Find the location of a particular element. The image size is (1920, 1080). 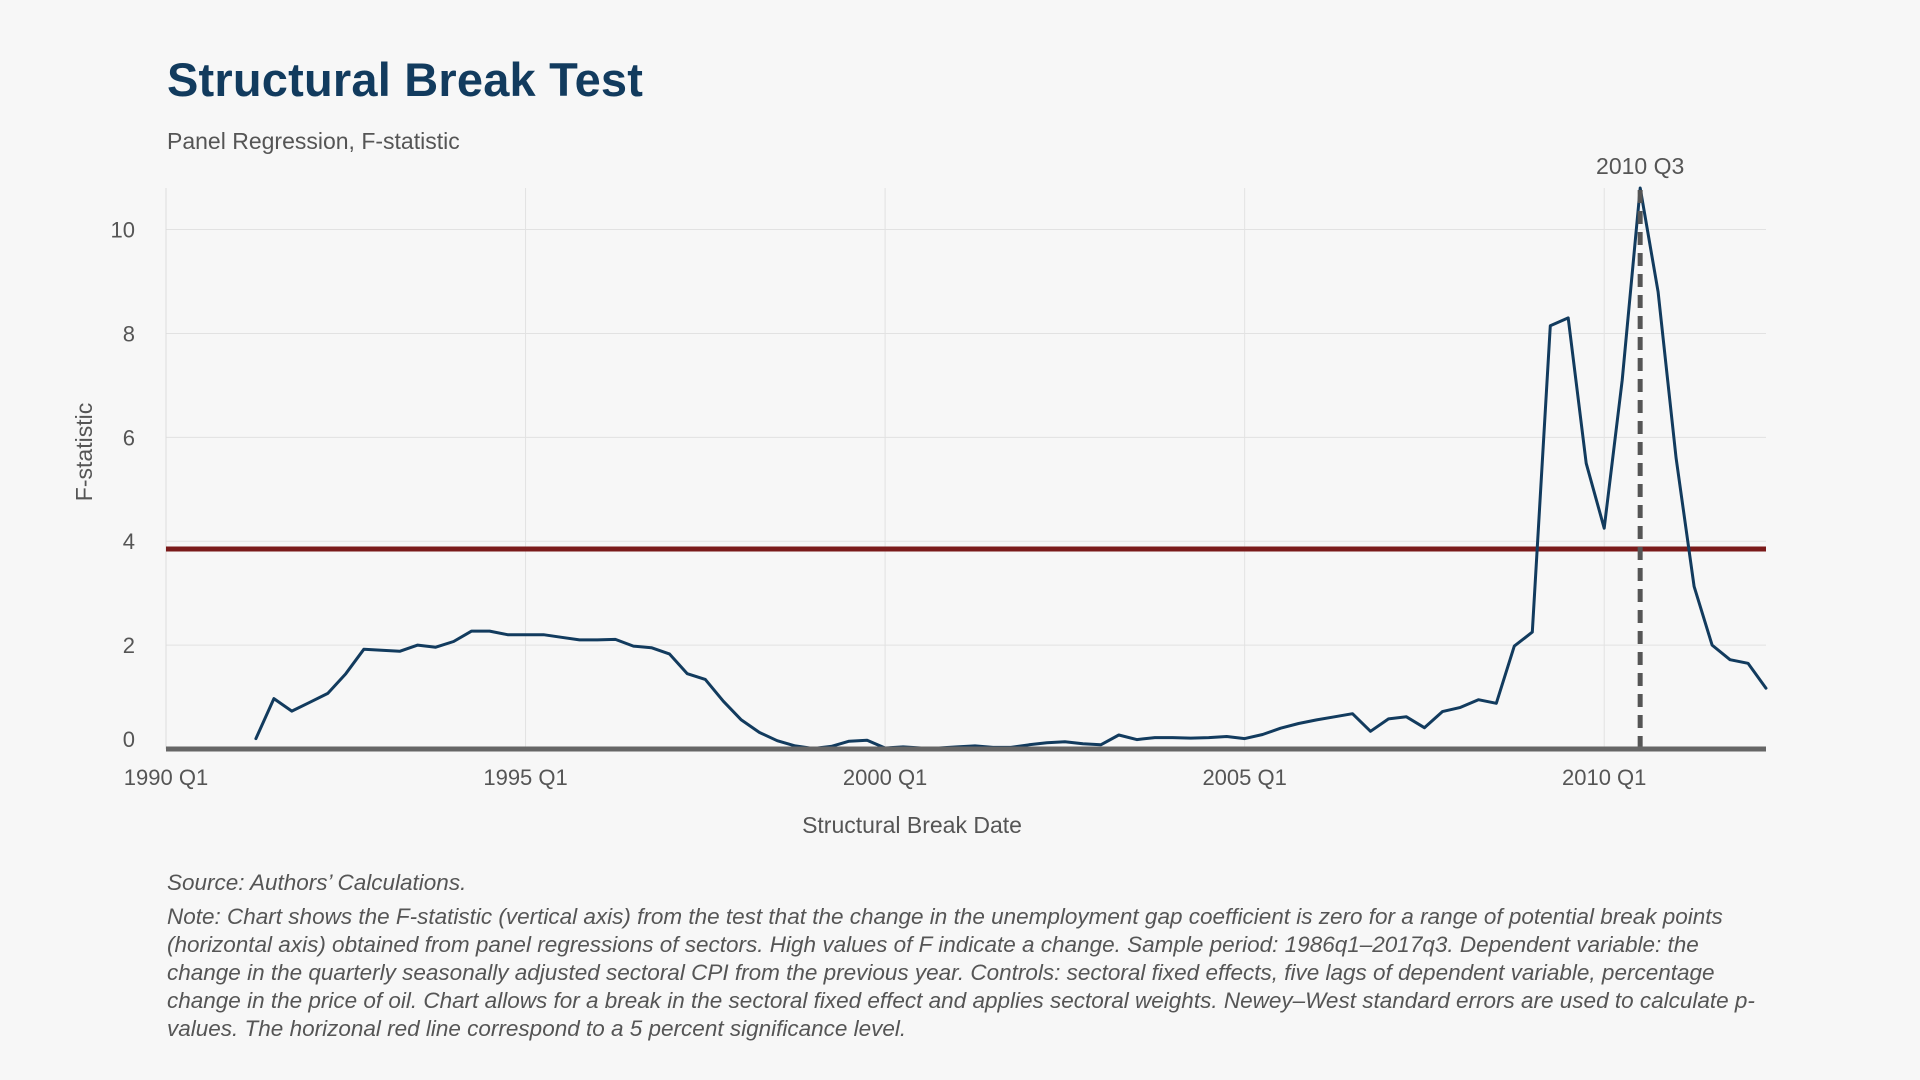

x-axis-title: Structural Break Date is located at coordinates (912, 825).